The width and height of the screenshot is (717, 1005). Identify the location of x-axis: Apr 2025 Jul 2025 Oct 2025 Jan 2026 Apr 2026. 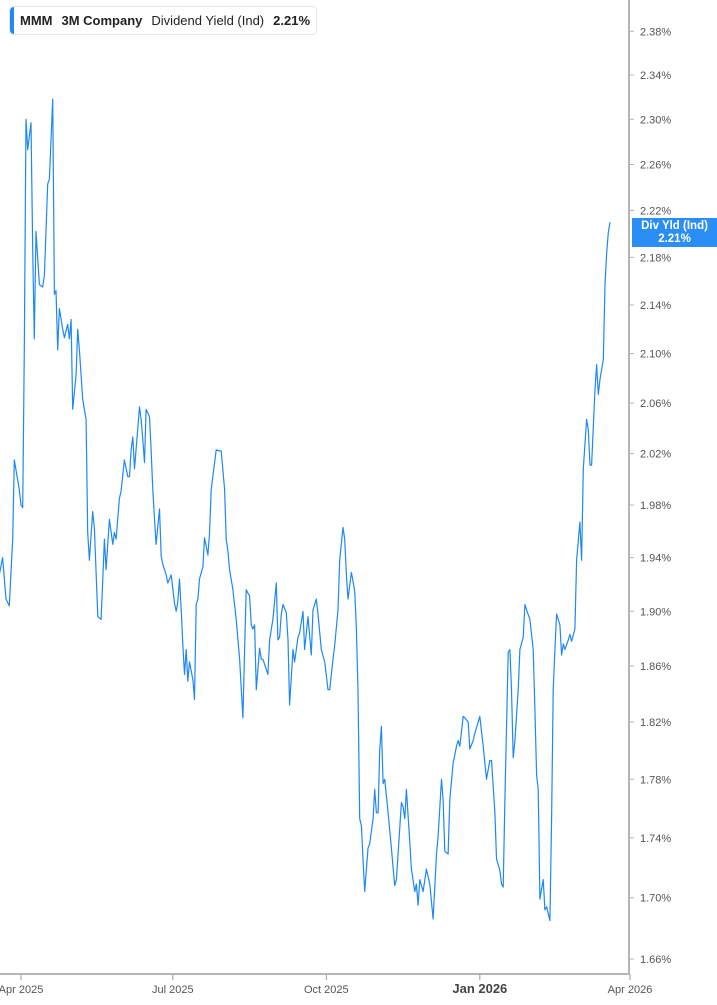
(326, 985).